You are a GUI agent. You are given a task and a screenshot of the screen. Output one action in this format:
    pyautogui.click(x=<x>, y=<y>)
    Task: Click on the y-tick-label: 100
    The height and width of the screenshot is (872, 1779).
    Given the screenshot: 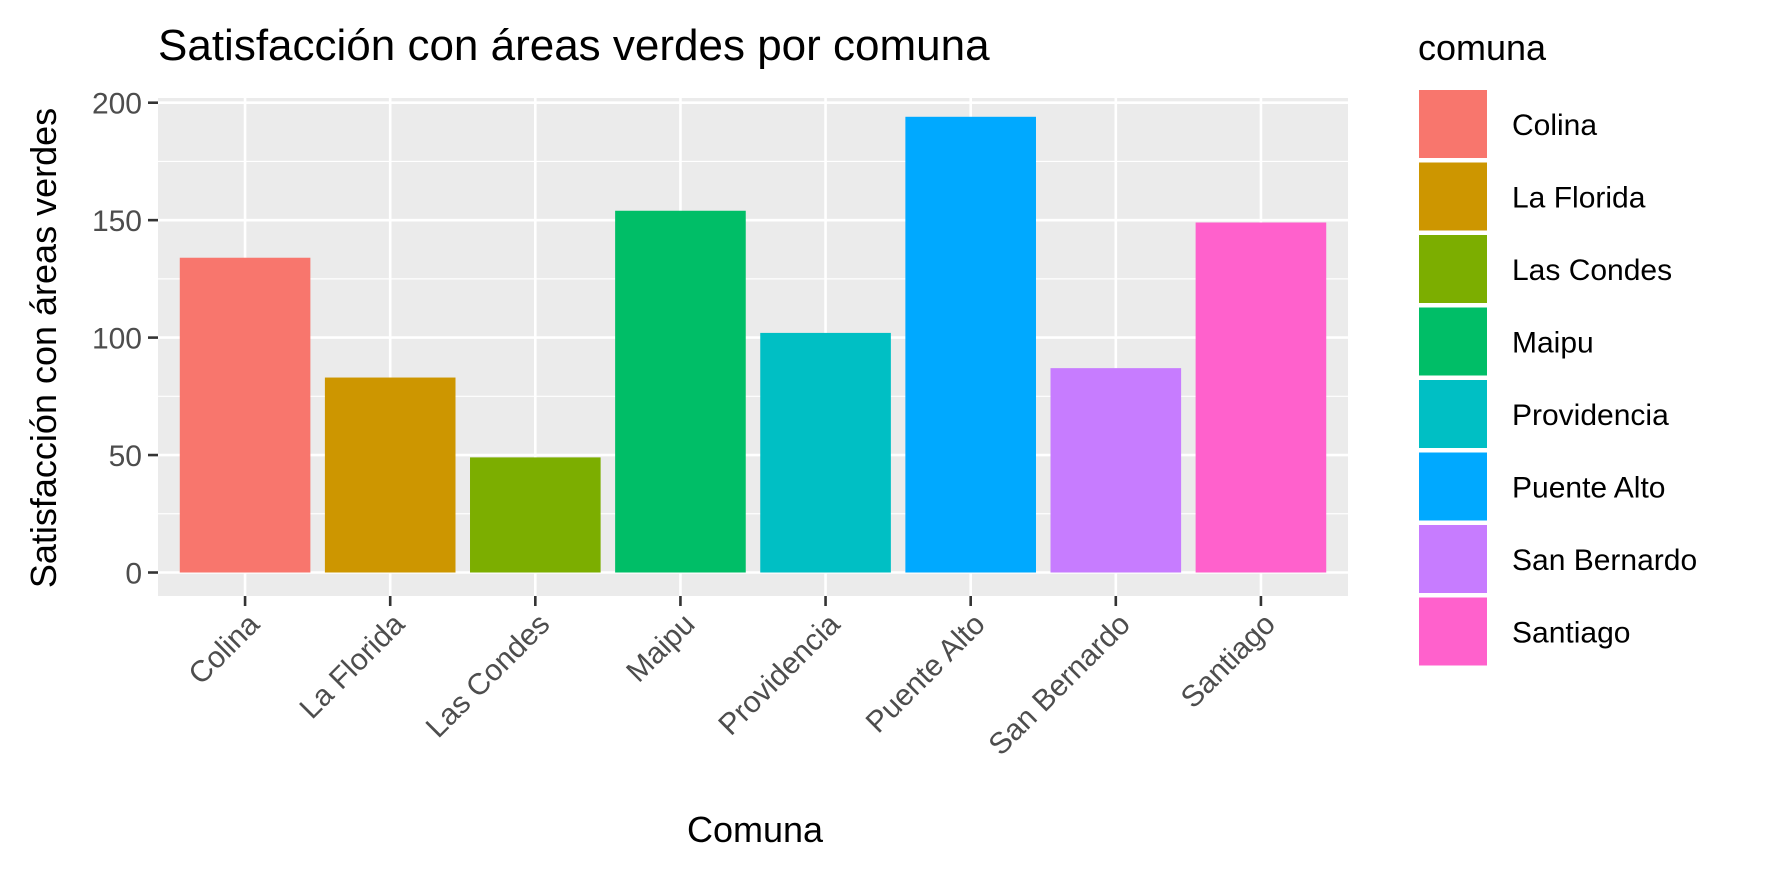 What is the action you would take?
    pyautogui.click(x=117, y=339)
    